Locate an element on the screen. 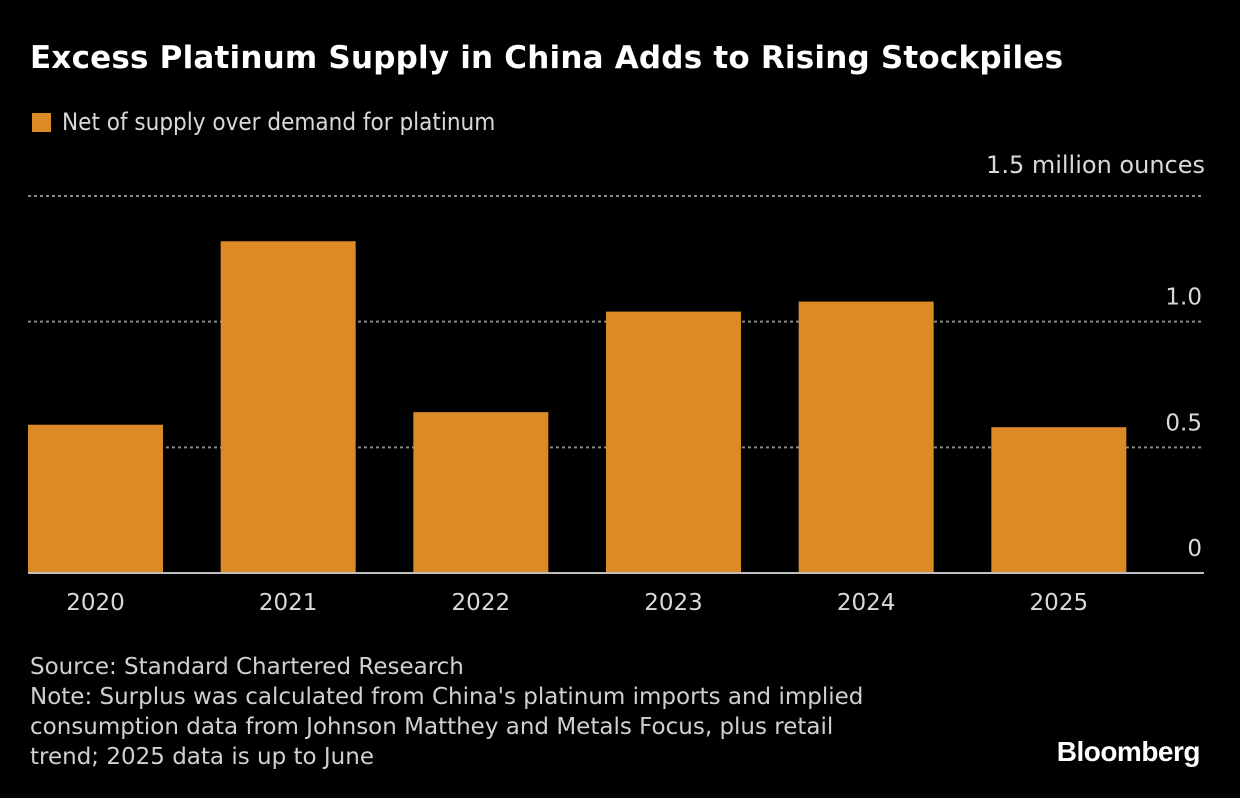 The width and height of the screenshot is (1240, 798). legend: Net of supply over demand for platinum is located at coordinates (263, 122).